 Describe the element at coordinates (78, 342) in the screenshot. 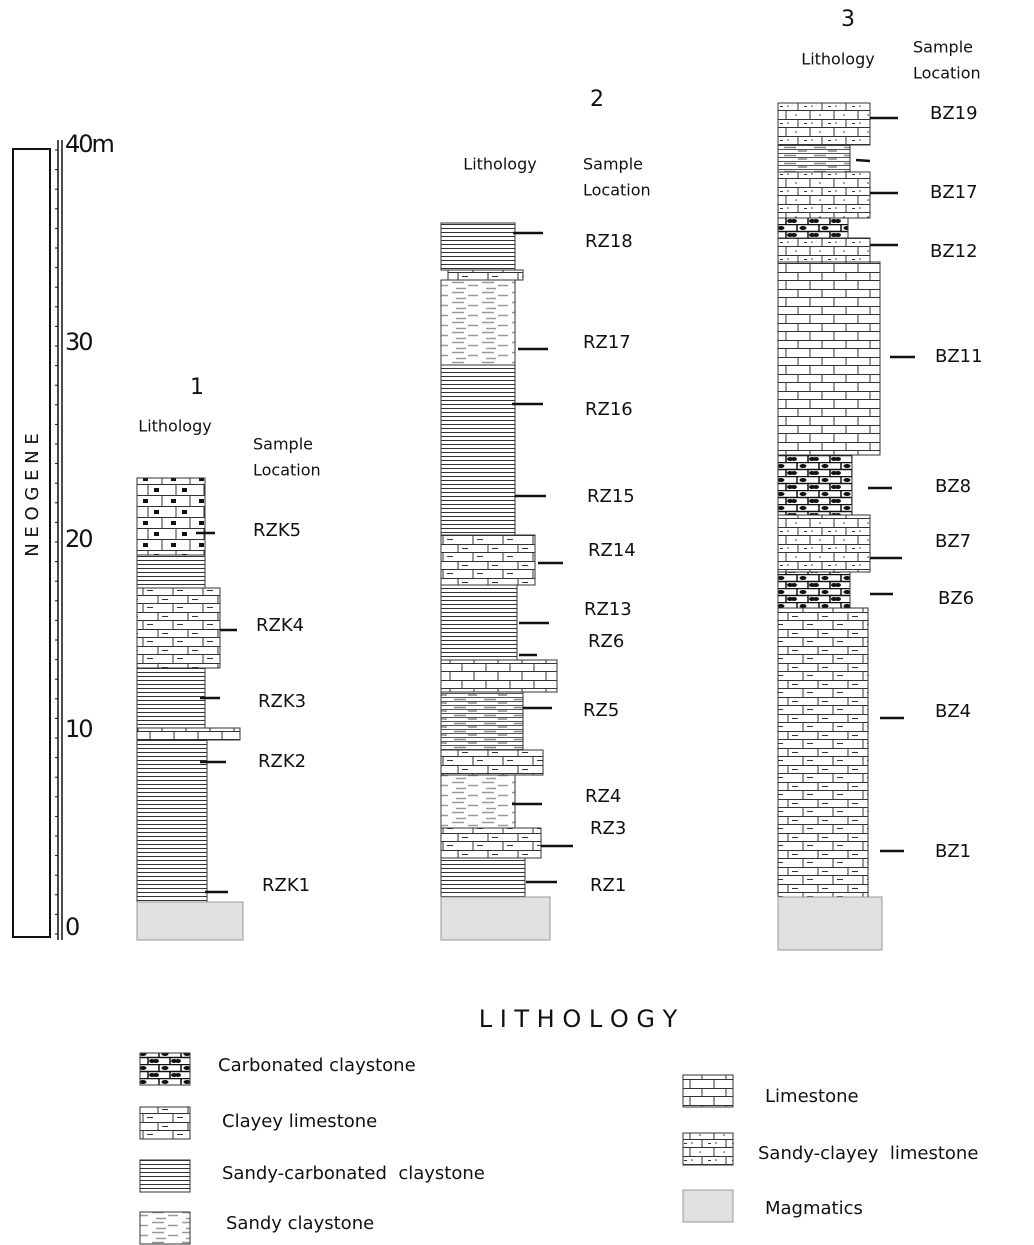

I see `scale-label: 30` at that location.